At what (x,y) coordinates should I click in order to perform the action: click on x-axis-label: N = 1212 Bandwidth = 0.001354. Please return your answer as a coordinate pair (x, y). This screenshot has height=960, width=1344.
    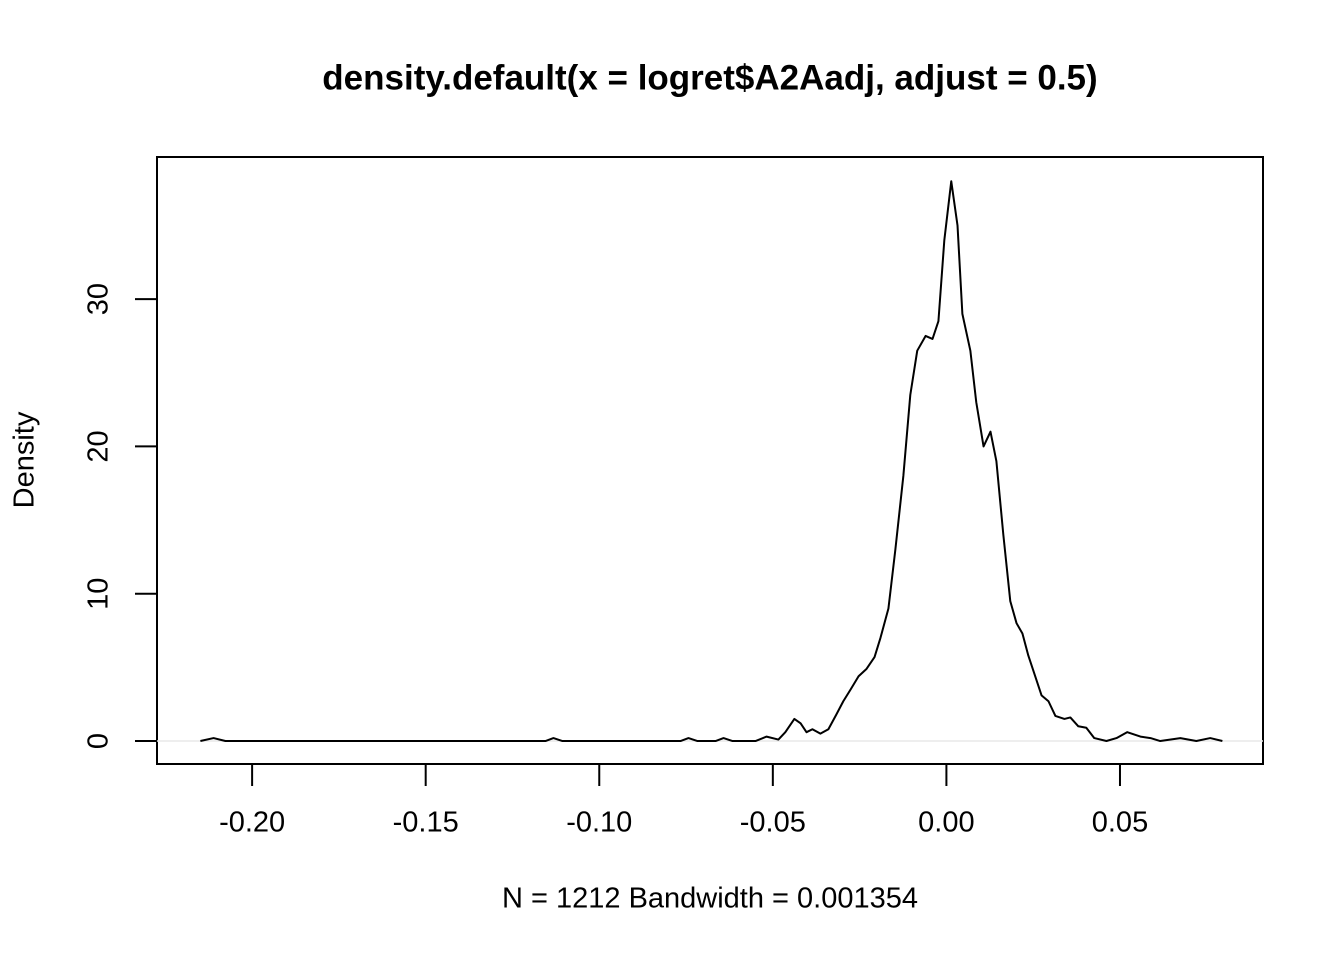
    Looking at the image, I should click on (710, 899).